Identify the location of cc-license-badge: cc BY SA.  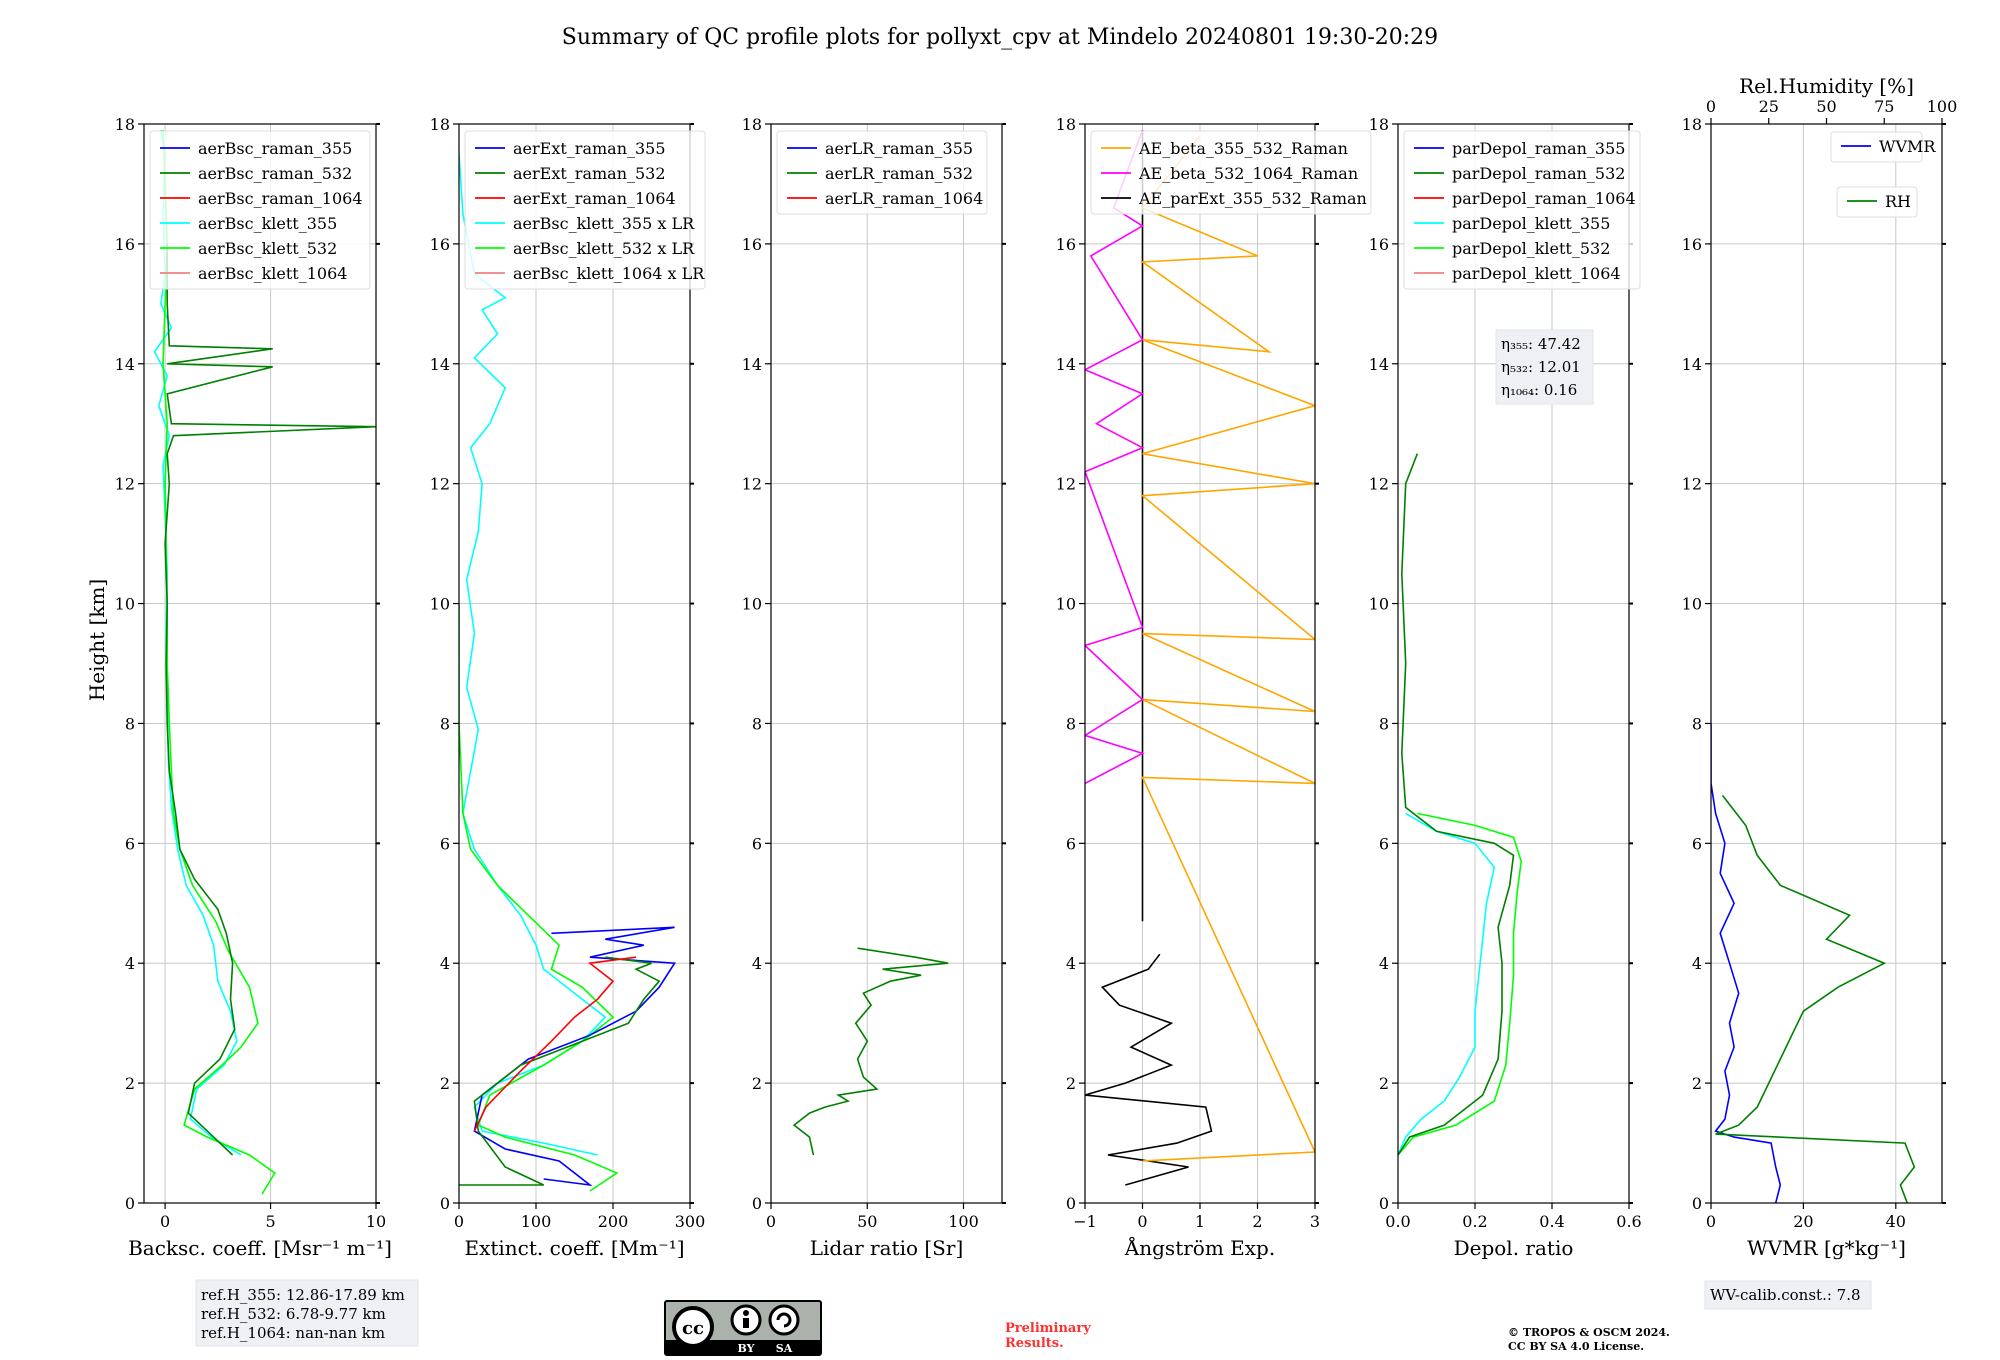
(743, 1328).